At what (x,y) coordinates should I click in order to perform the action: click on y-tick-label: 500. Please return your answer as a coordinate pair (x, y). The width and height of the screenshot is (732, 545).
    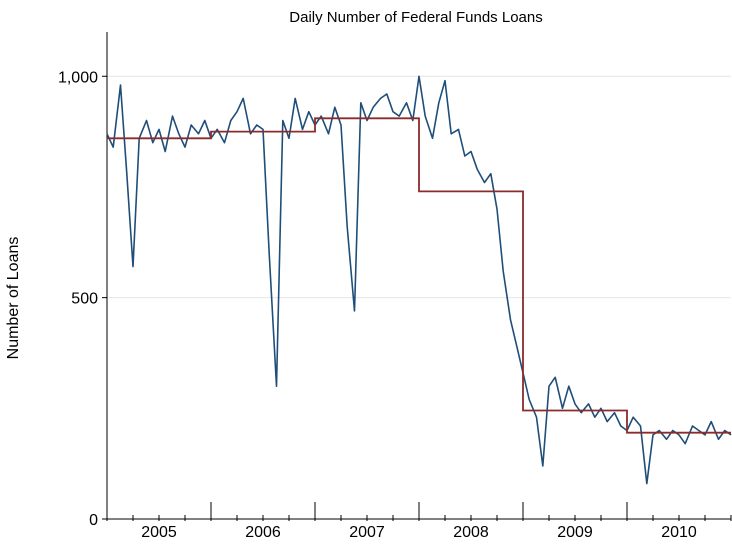
    Looking at the image, I should click on (84, 299).